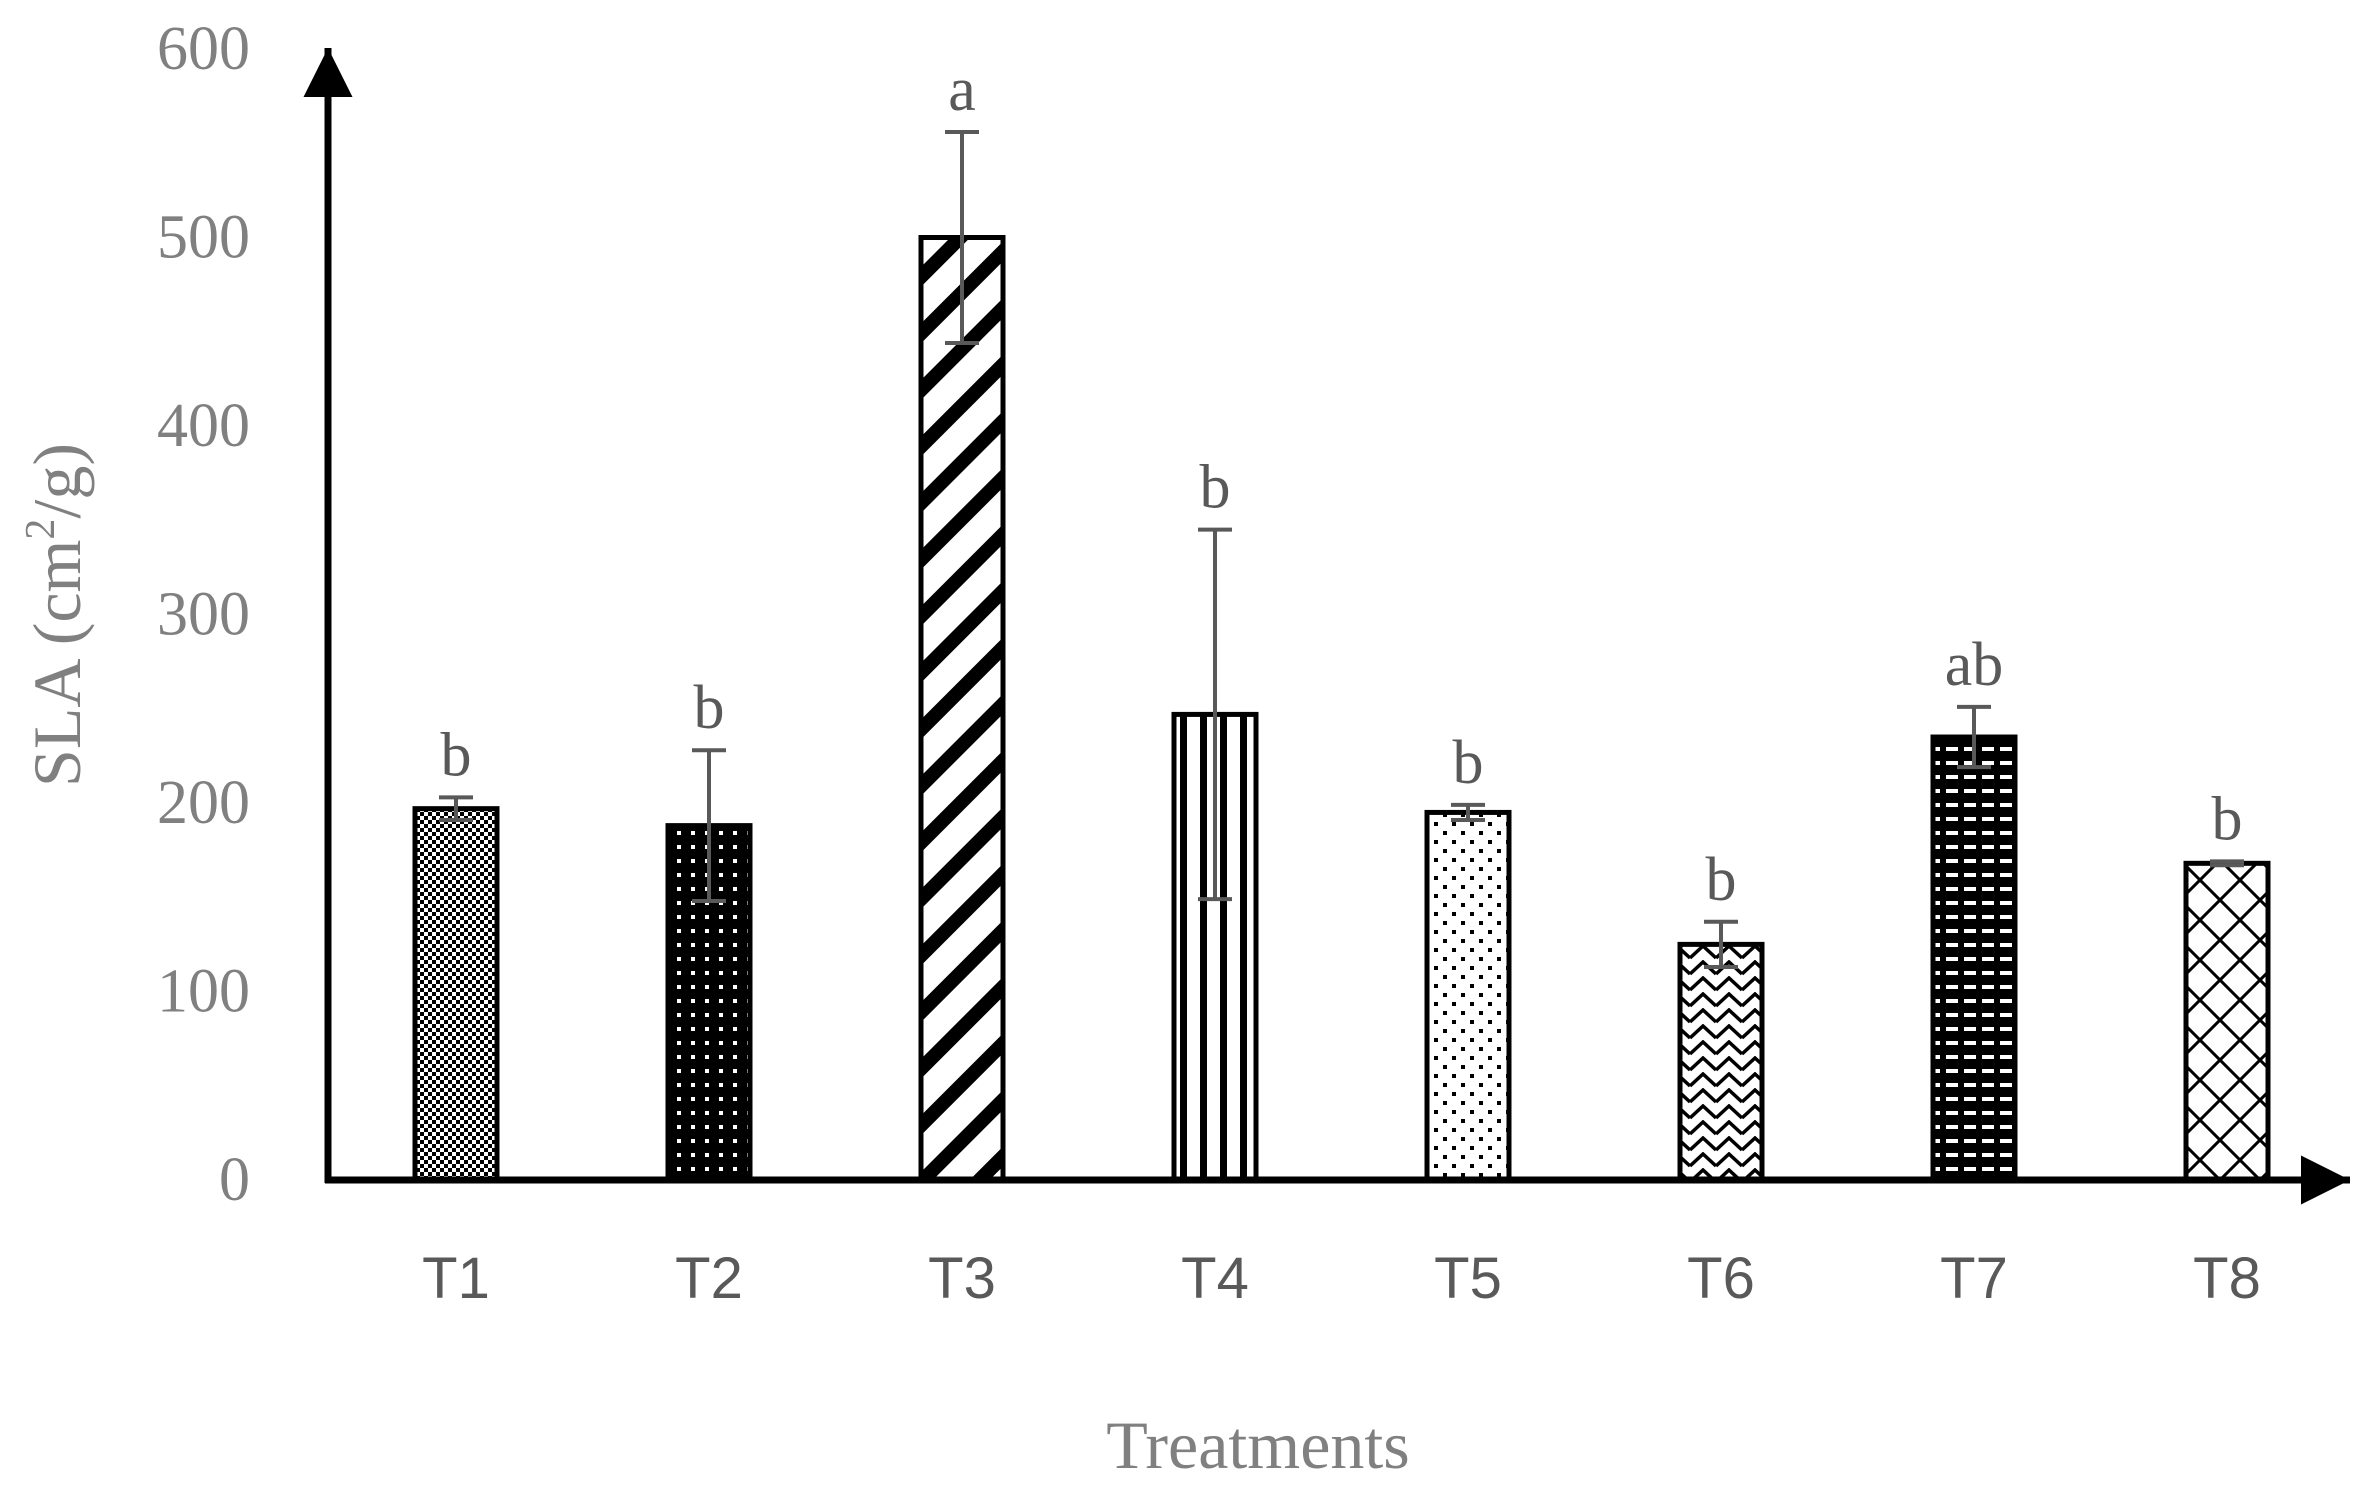 The width and height of the screenshot is (2374, 1486). I want to click on error-bar-t5, so click(1468, 812).